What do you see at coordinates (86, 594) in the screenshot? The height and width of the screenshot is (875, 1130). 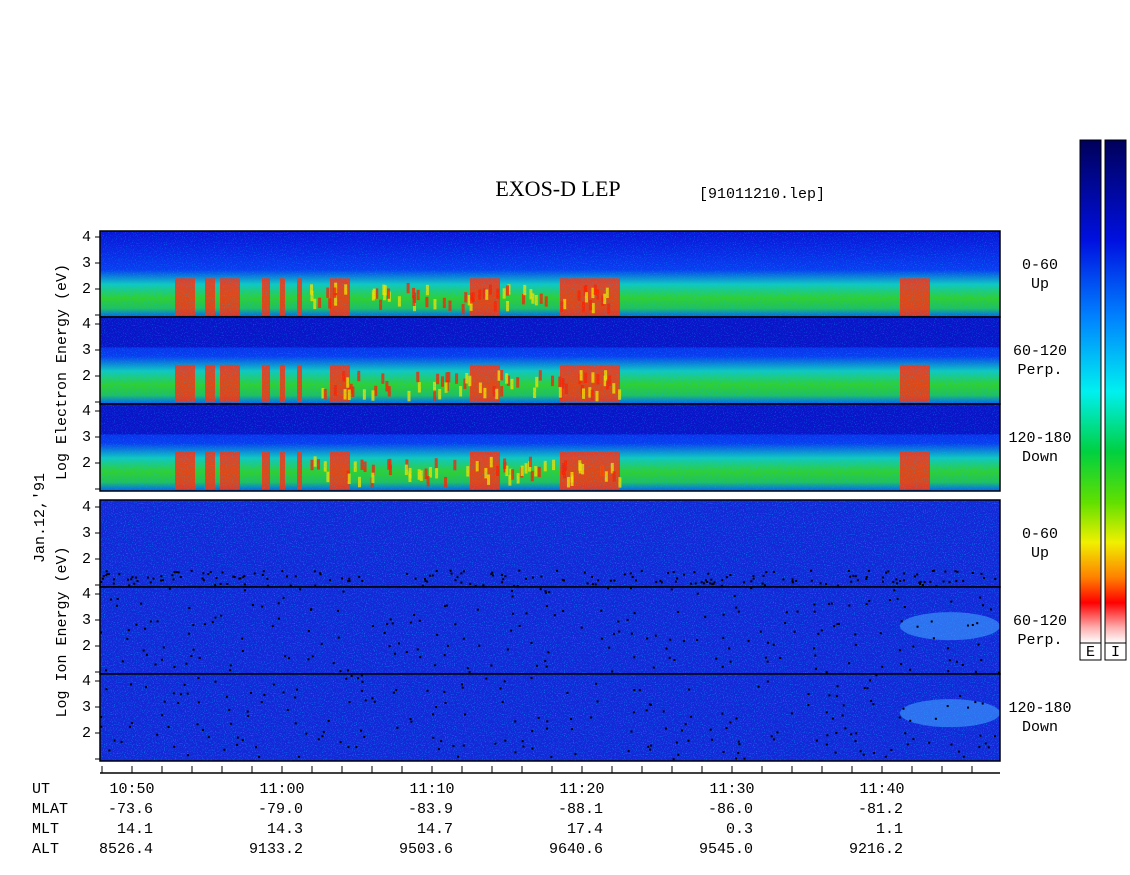 I see `y-tick-label: 4` at bounding box center [86, 594].